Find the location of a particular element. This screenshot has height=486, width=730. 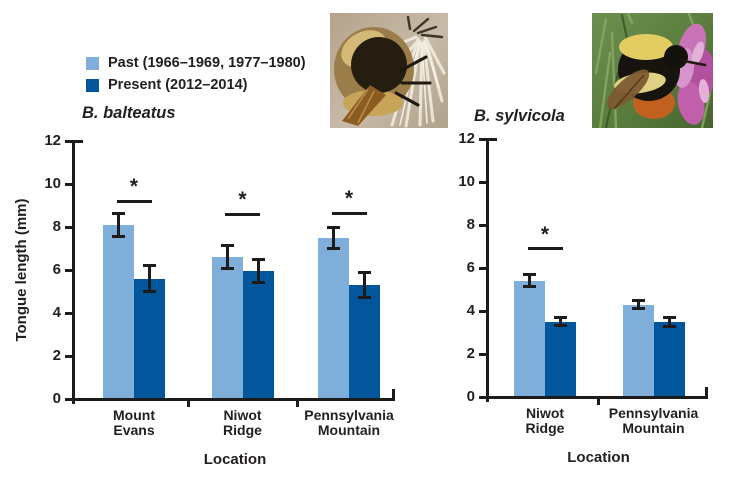

y-tick-label: 2 is located at coordinates (56, 355).